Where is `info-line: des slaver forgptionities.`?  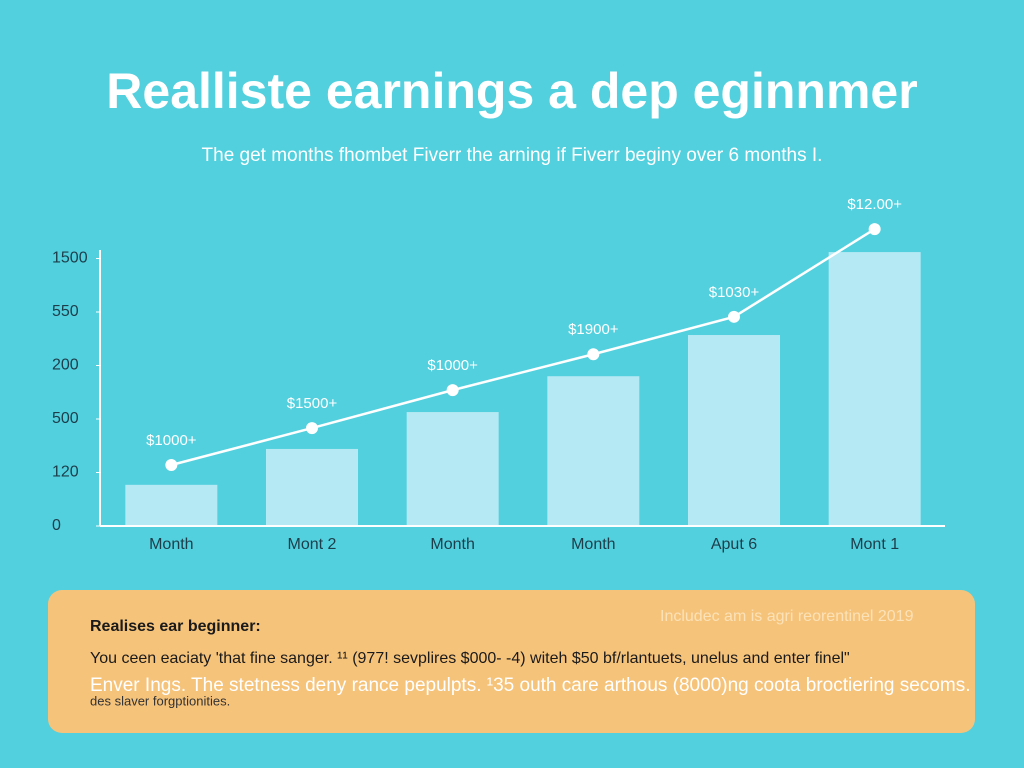 info-line: des slaver forgptionities. is located at coordinates (160, 700).